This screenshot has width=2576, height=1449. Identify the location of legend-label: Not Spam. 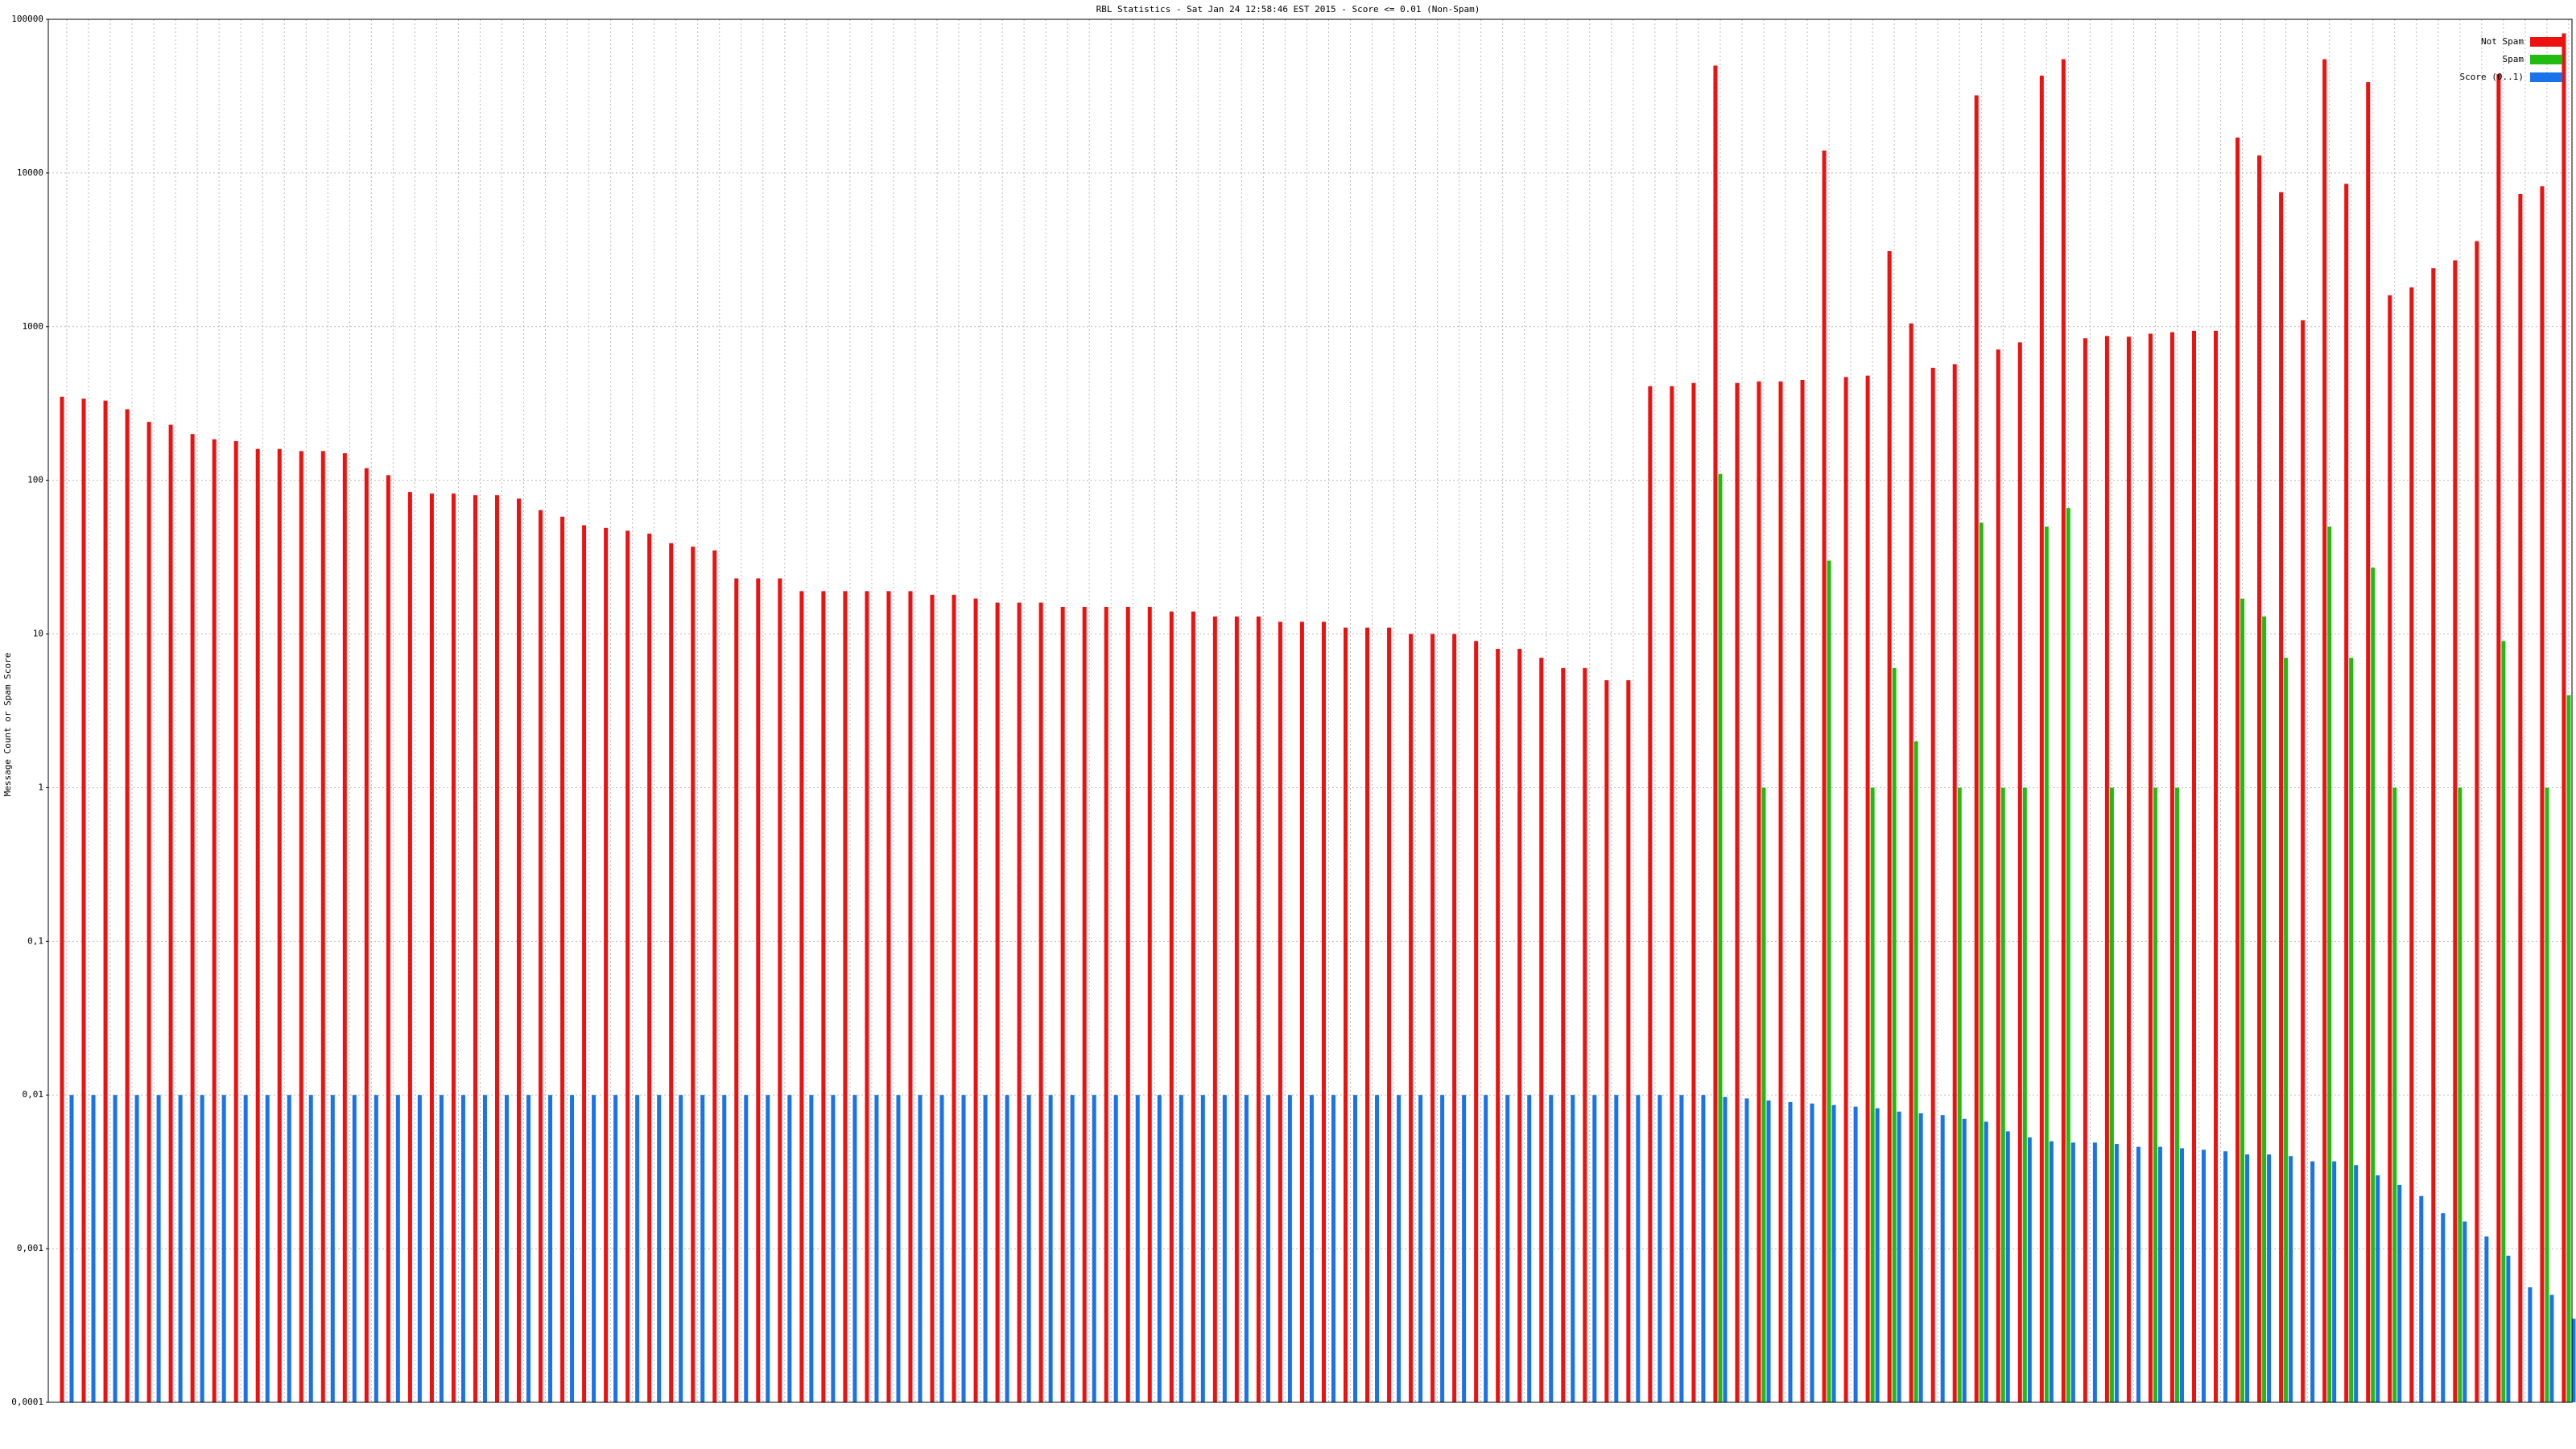
(2502, 41).